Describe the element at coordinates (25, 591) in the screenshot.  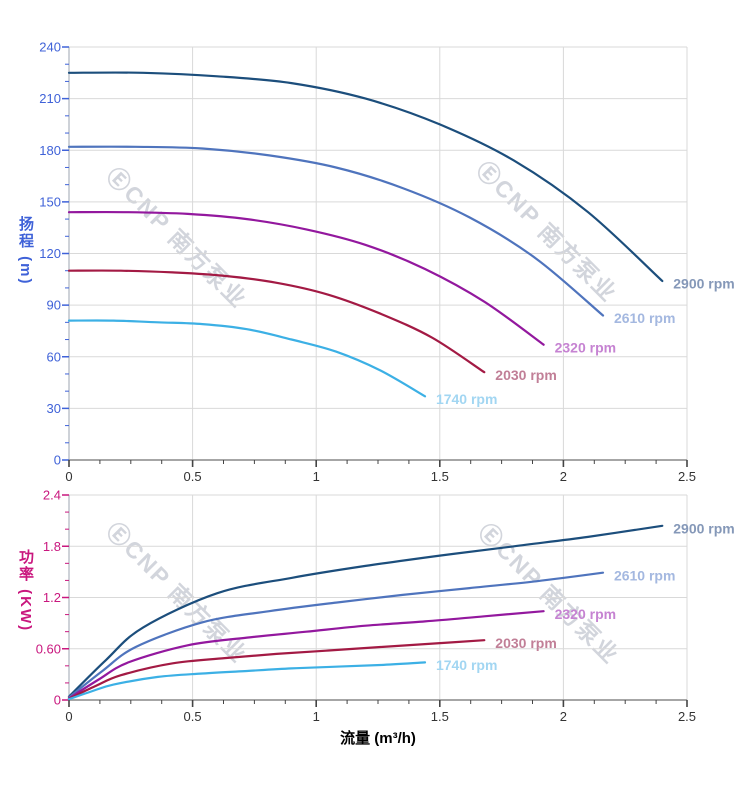
I see `power-y-axis-title: 功率 (KW)` at that location.